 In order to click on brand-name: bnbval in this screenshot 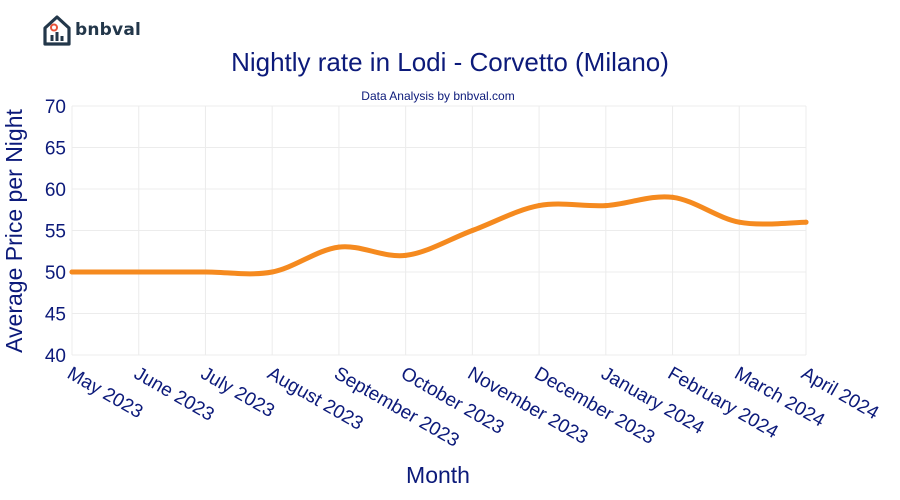, I will do `click(108, 30)`.